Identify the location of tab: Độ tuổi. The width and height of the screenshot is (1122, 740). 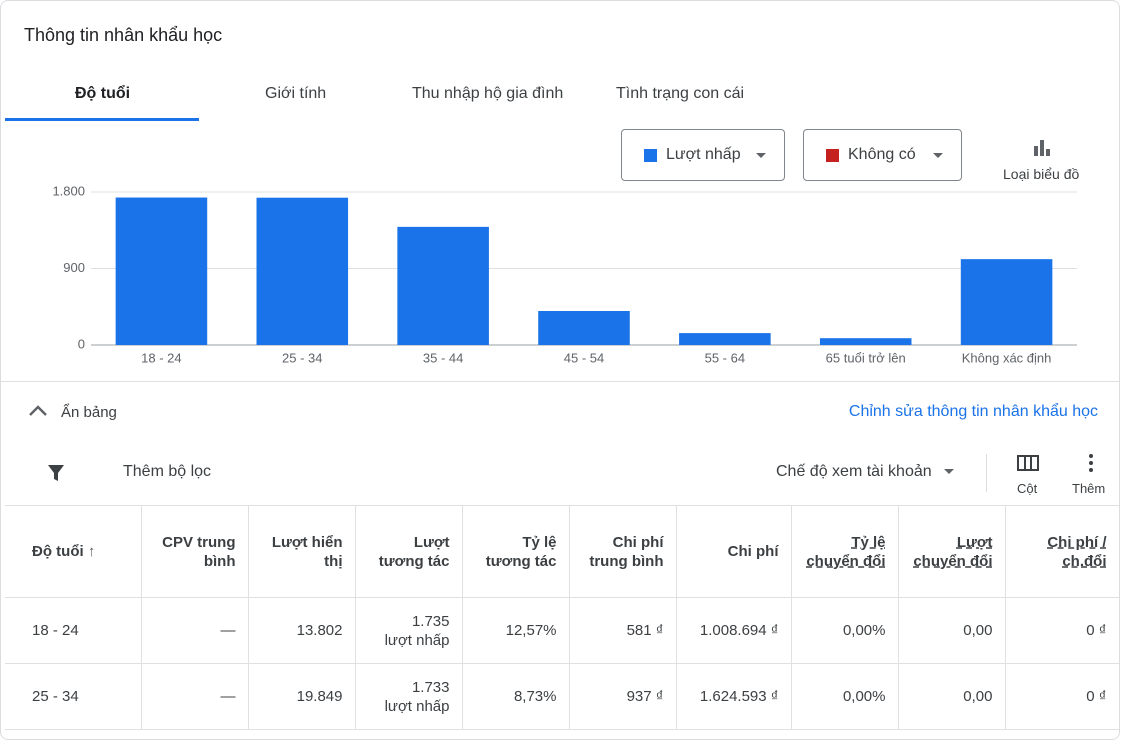
(103, 93).